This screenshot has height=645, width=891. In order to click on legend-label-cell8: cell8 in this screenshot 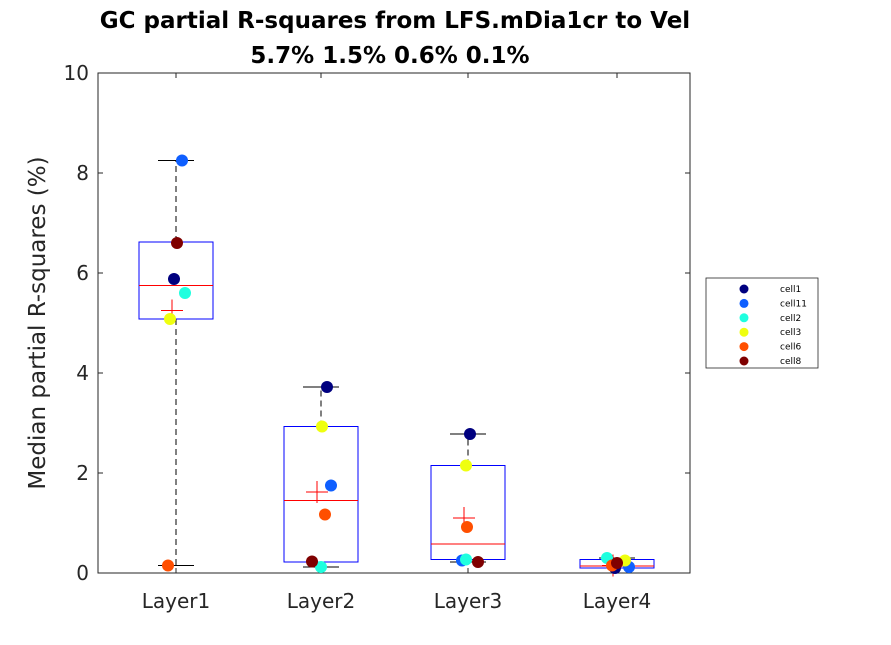, I will do `click(790, 362)`.